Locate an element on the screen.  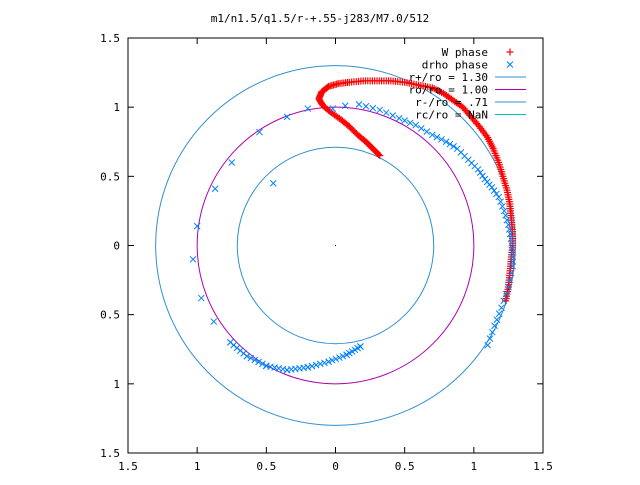
legend-label: ro/ro = 1.00 is located at coordinates (448, 90).